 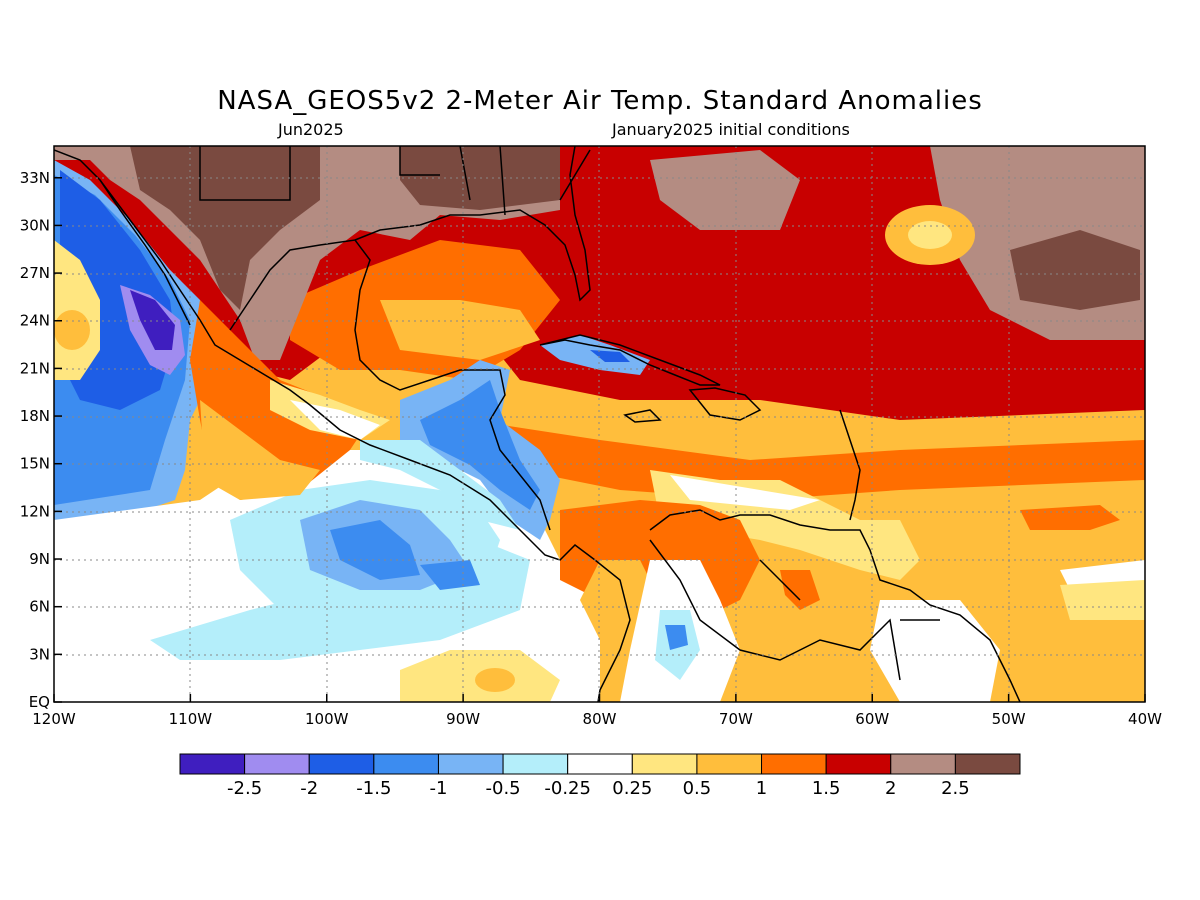 I want to click on y-tick-label: 21N, so click(x=35, y=368).